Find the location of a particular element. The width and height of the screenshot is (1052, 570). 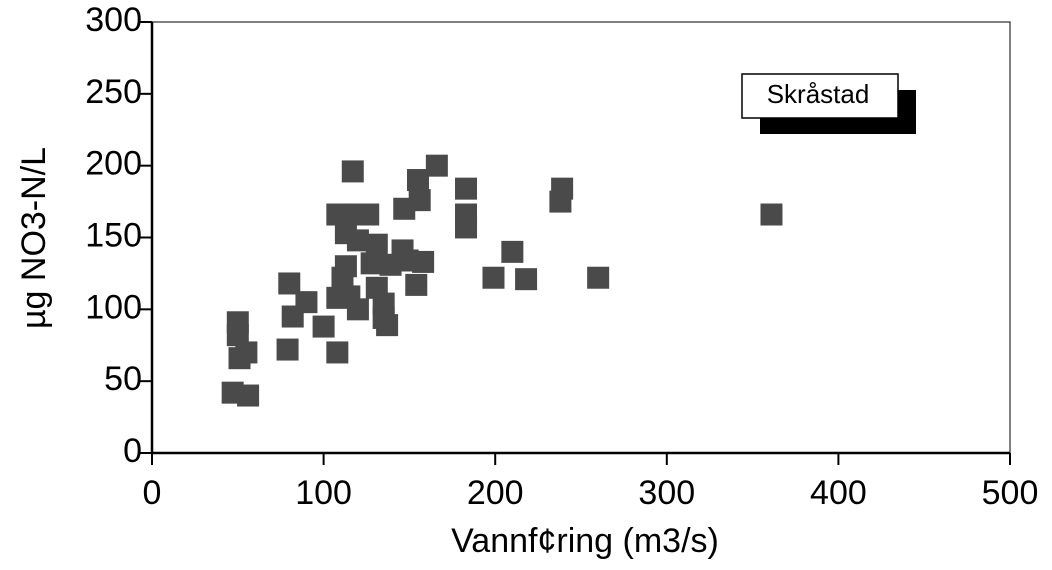

y-axis-label: µg NO3-N/L is located at coordinates (34, 238).